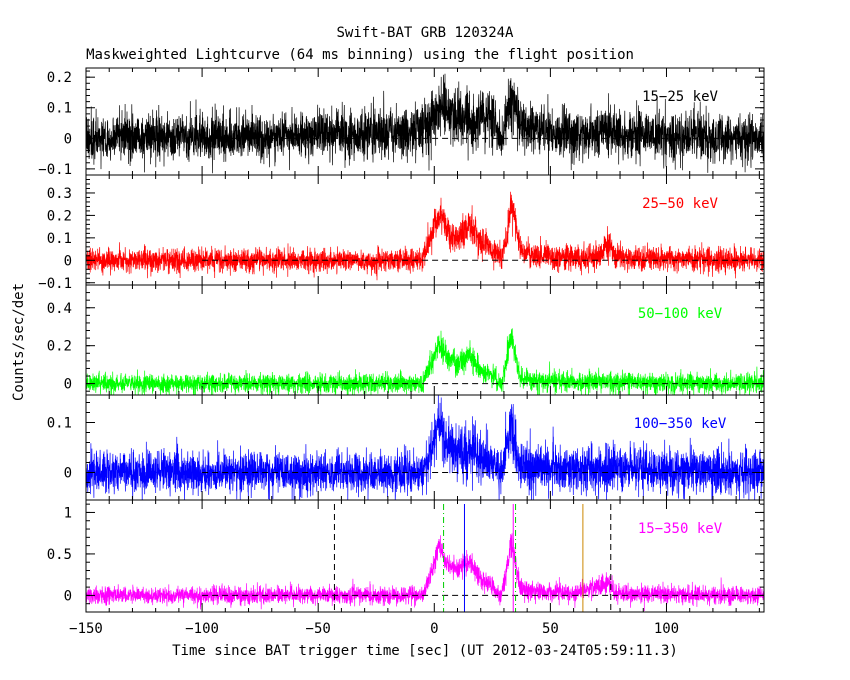 This screenshot has width=850, height=680. What do you see at coordinates (680, 204) in the screenshot?
I see `band-label-2: 25−50 keV` at bounding box center [680, 204].